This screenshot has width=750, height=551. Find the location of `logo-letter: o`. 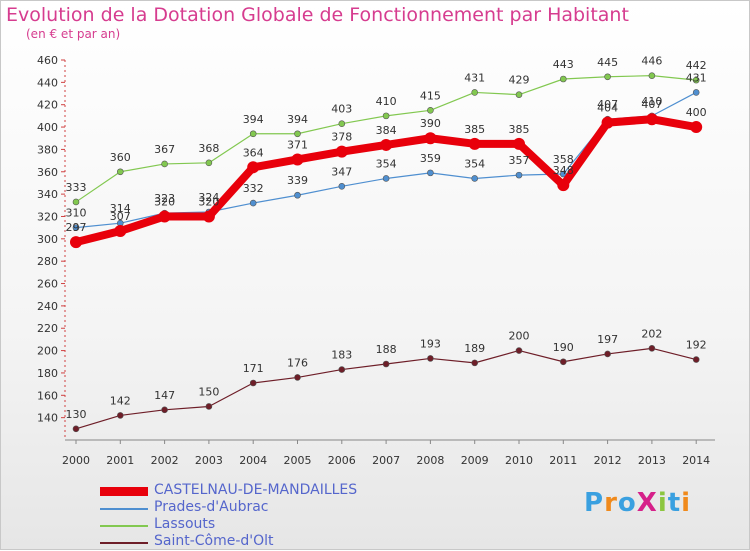

logo-letter: o is located at coordinates (627, 503).